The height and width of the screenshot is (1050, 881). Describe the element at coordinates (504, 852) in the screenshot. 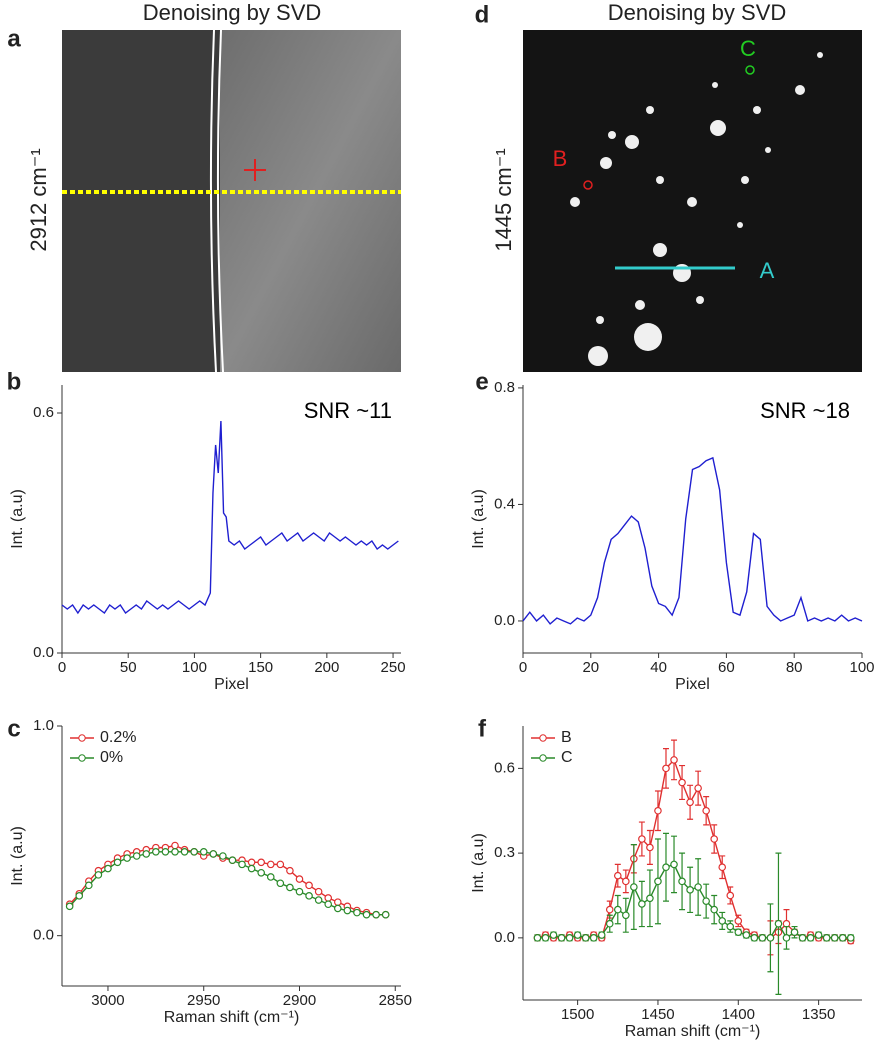

I see `y-tick-label: 0.3` at that location.